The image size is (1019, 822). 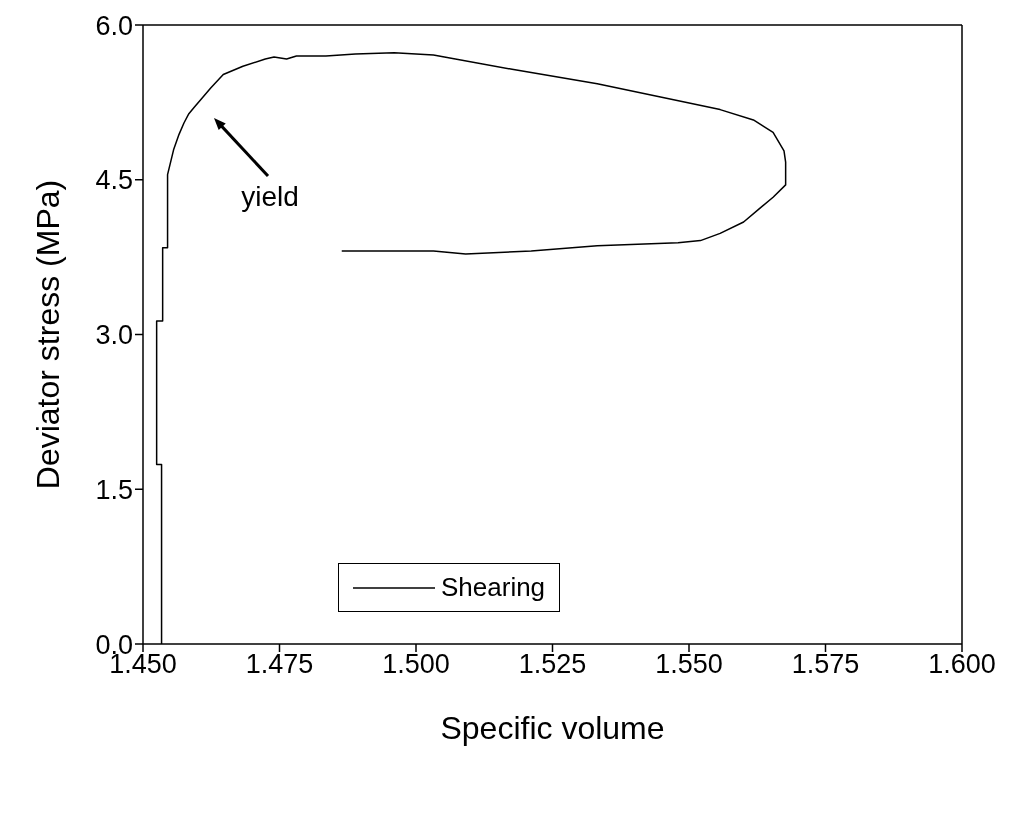 What do you see at coordinates (962, 664) in the screenshot?
I see `x-tick-label: 1.600` at bounding box center [962, 664].